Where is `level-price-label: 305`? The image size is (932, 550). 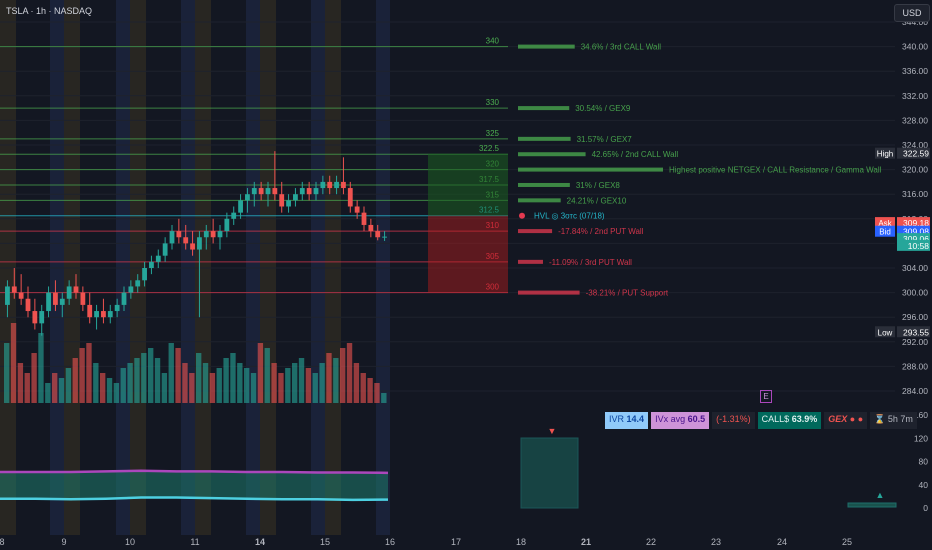
level-price-label: 305 is located at coordinates (493, 256).